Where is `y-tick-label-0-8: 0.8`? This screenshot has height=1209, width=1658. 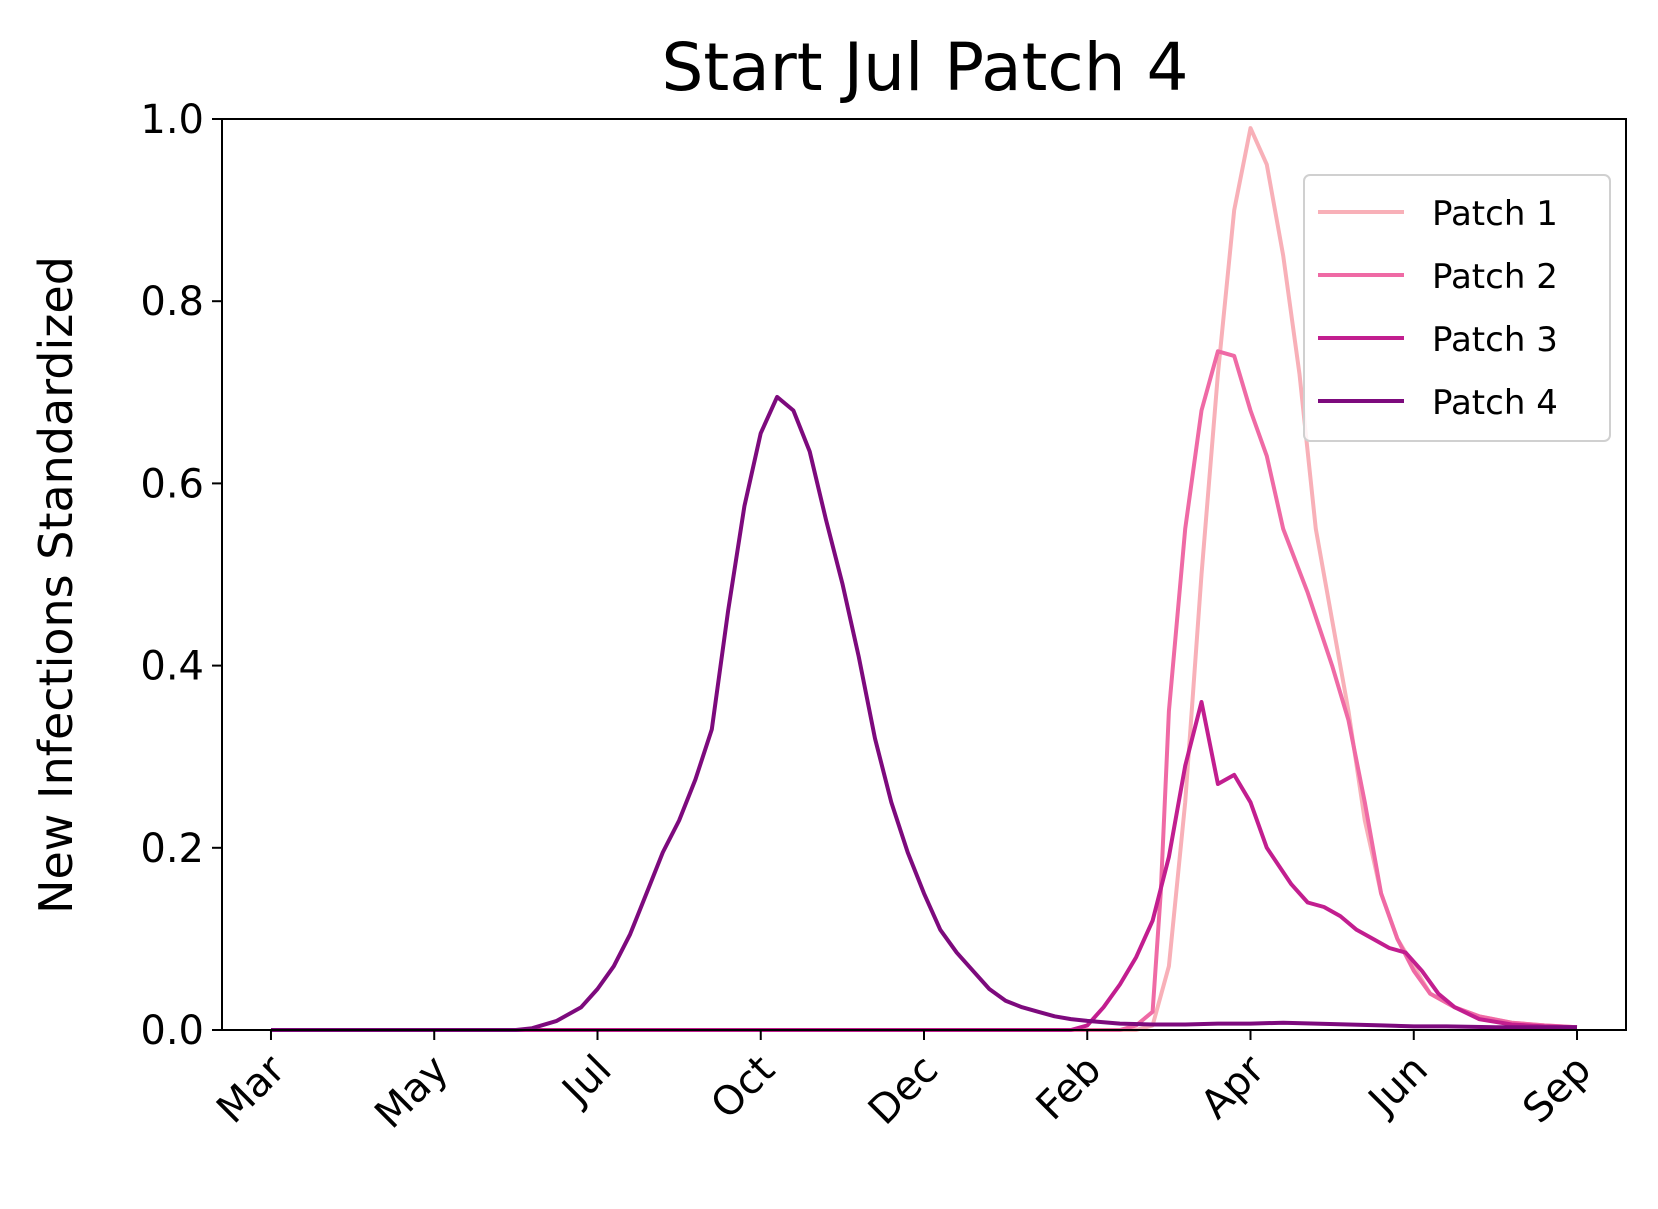
y-tick-label-0-8: 0.8 is located at coordinates (172, 302).